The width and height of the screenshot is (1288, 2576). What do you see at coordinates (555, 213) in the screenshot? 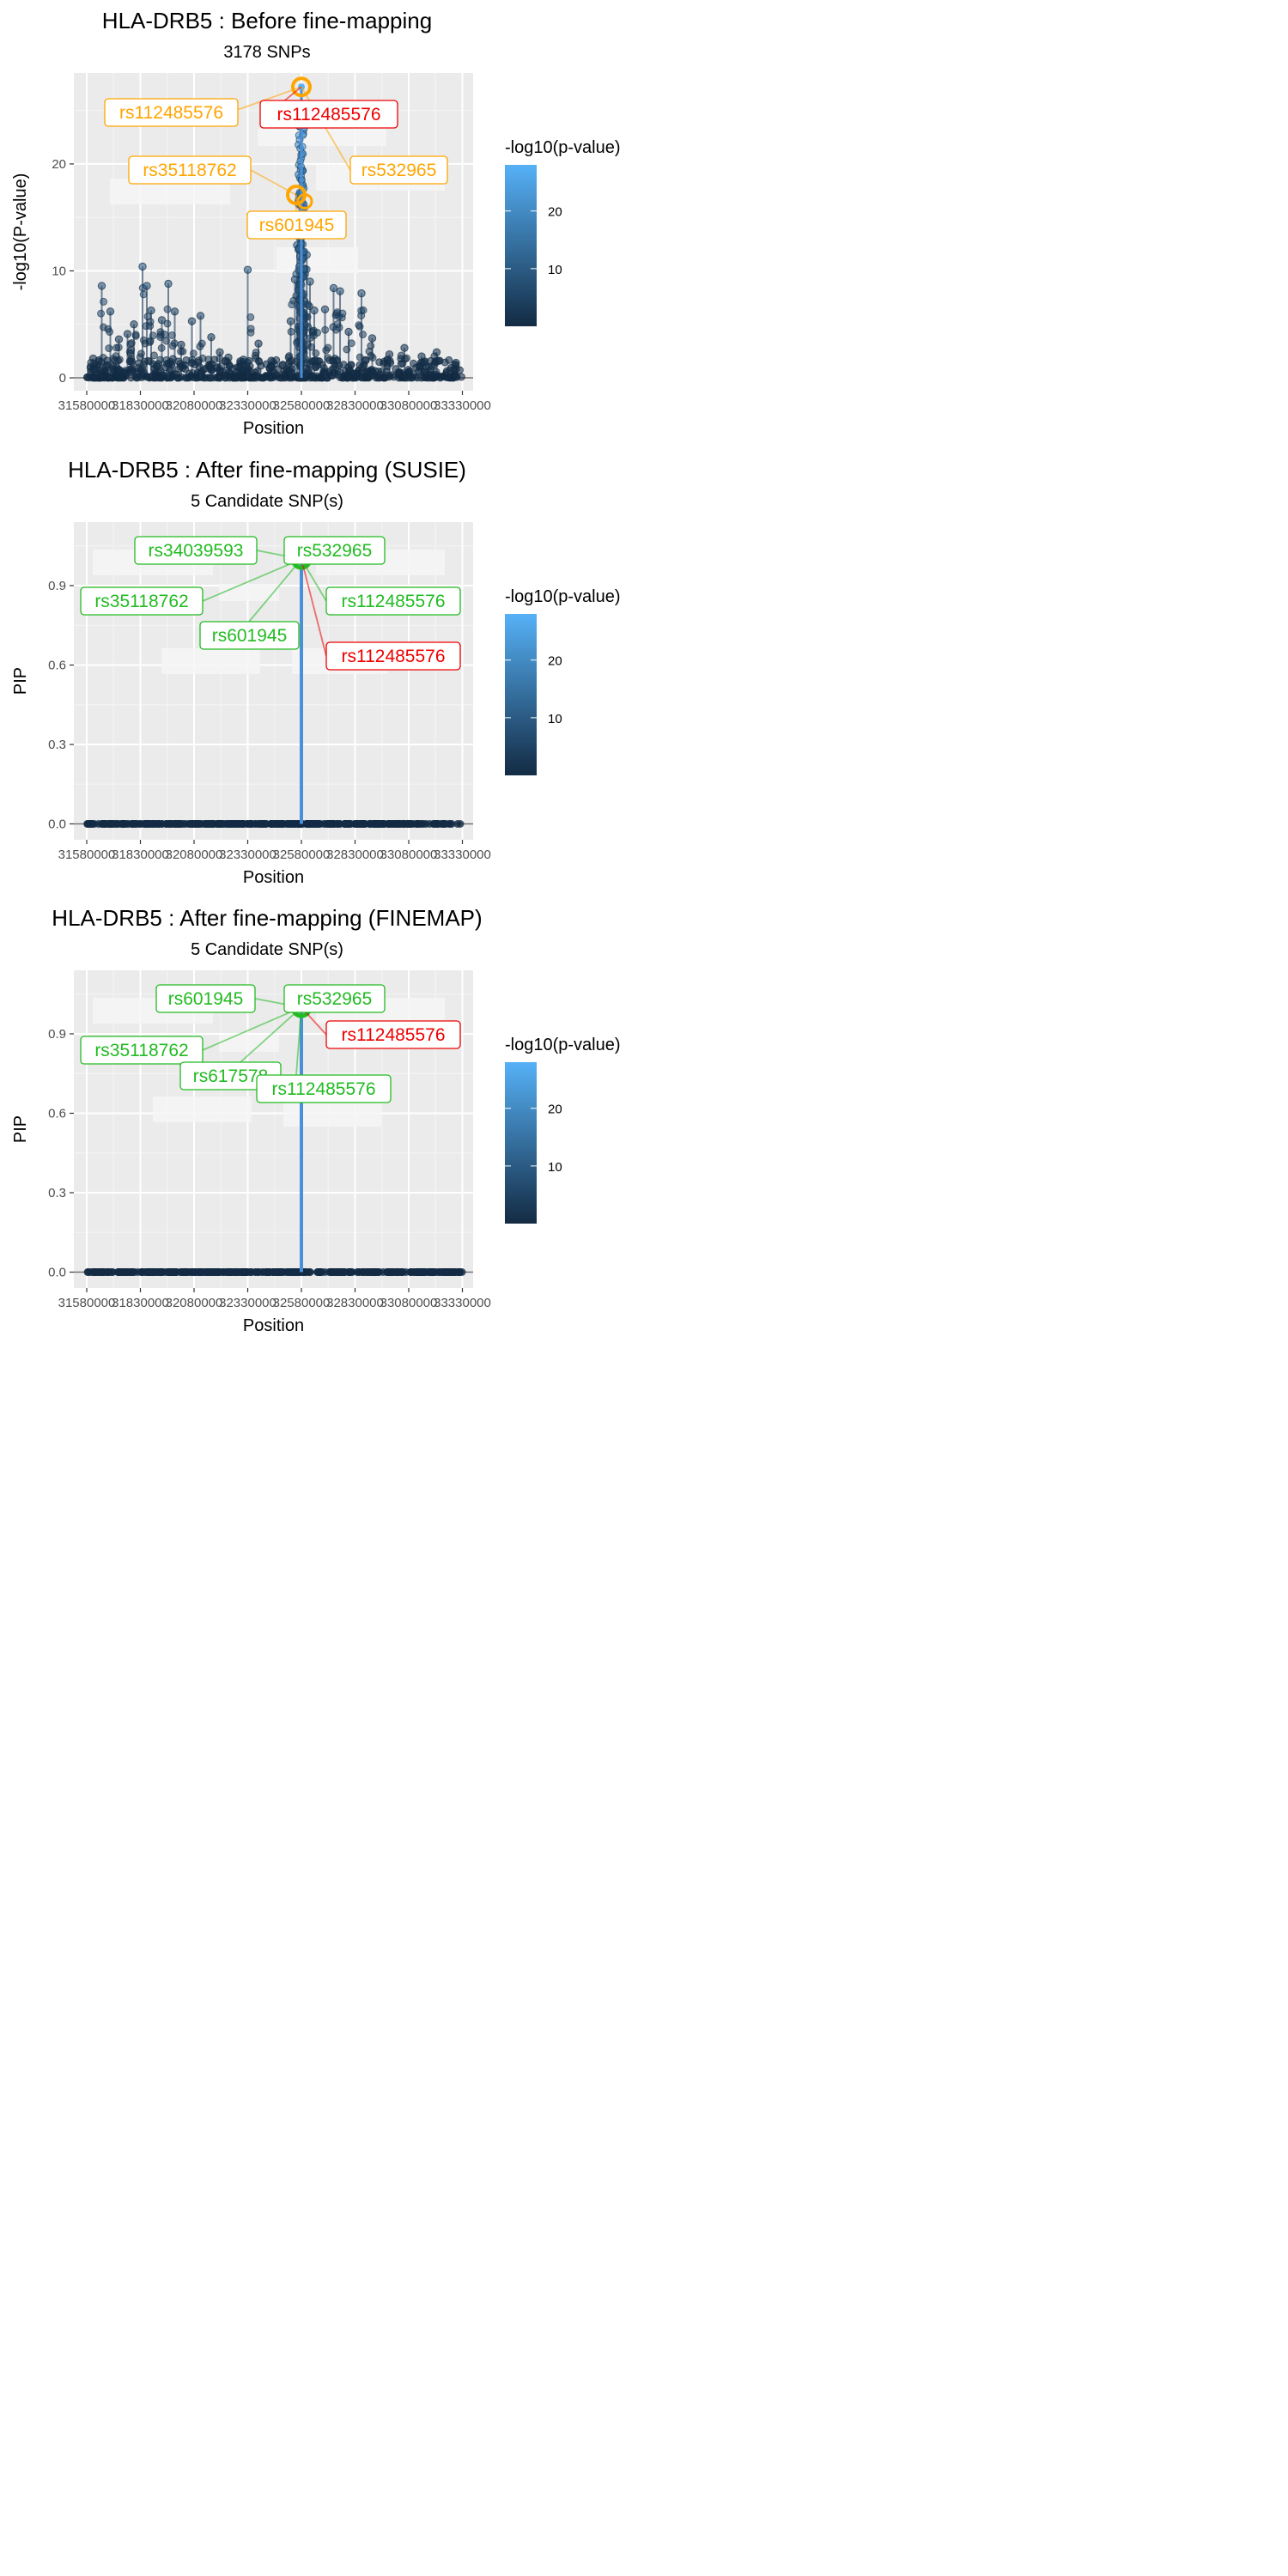
I see `legend-tick-label: 20` at bounding box center [555, 213].